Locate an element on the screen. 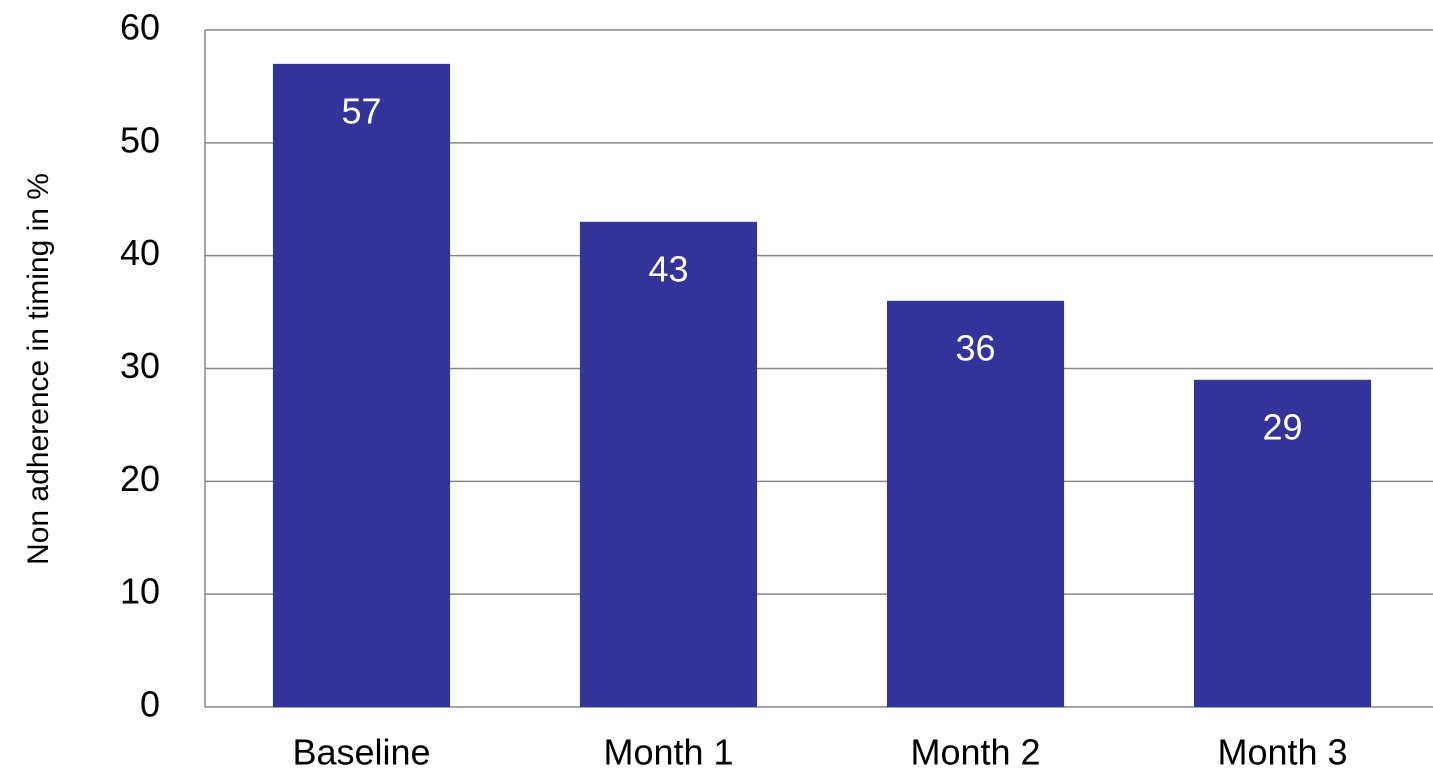  x-tick-label: Baseline is located at coordinates (361, 752).